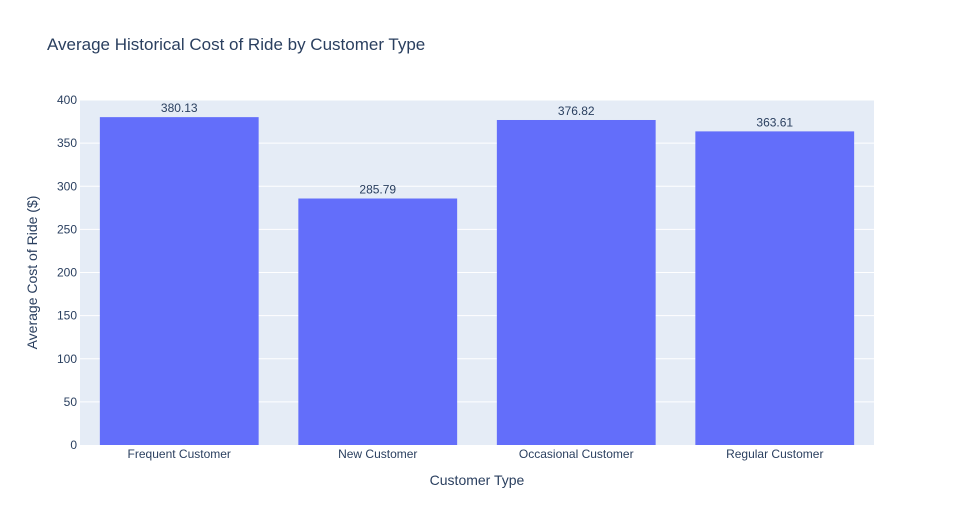  What do you see at coordinates (576, 111) in the screenshot?
I see `bar-value-label: 376.82` at bounding box center [576, 111].